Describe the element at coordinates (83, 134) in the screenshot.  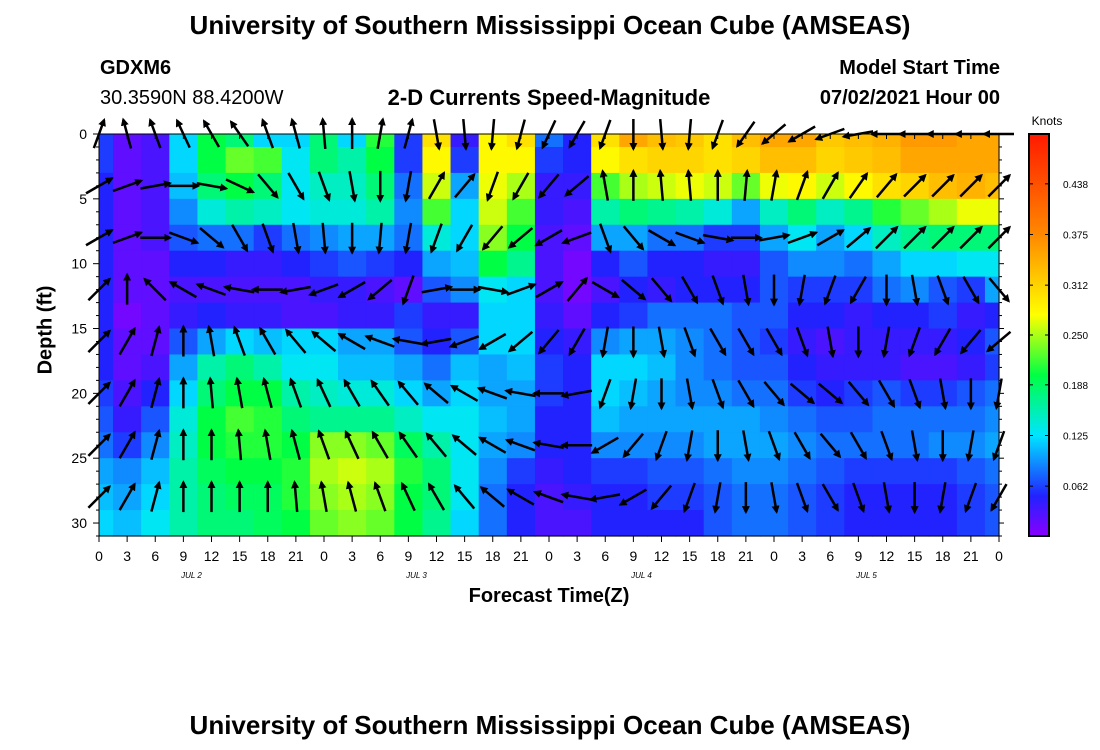
I see `y-tick-label: 0` at that location.